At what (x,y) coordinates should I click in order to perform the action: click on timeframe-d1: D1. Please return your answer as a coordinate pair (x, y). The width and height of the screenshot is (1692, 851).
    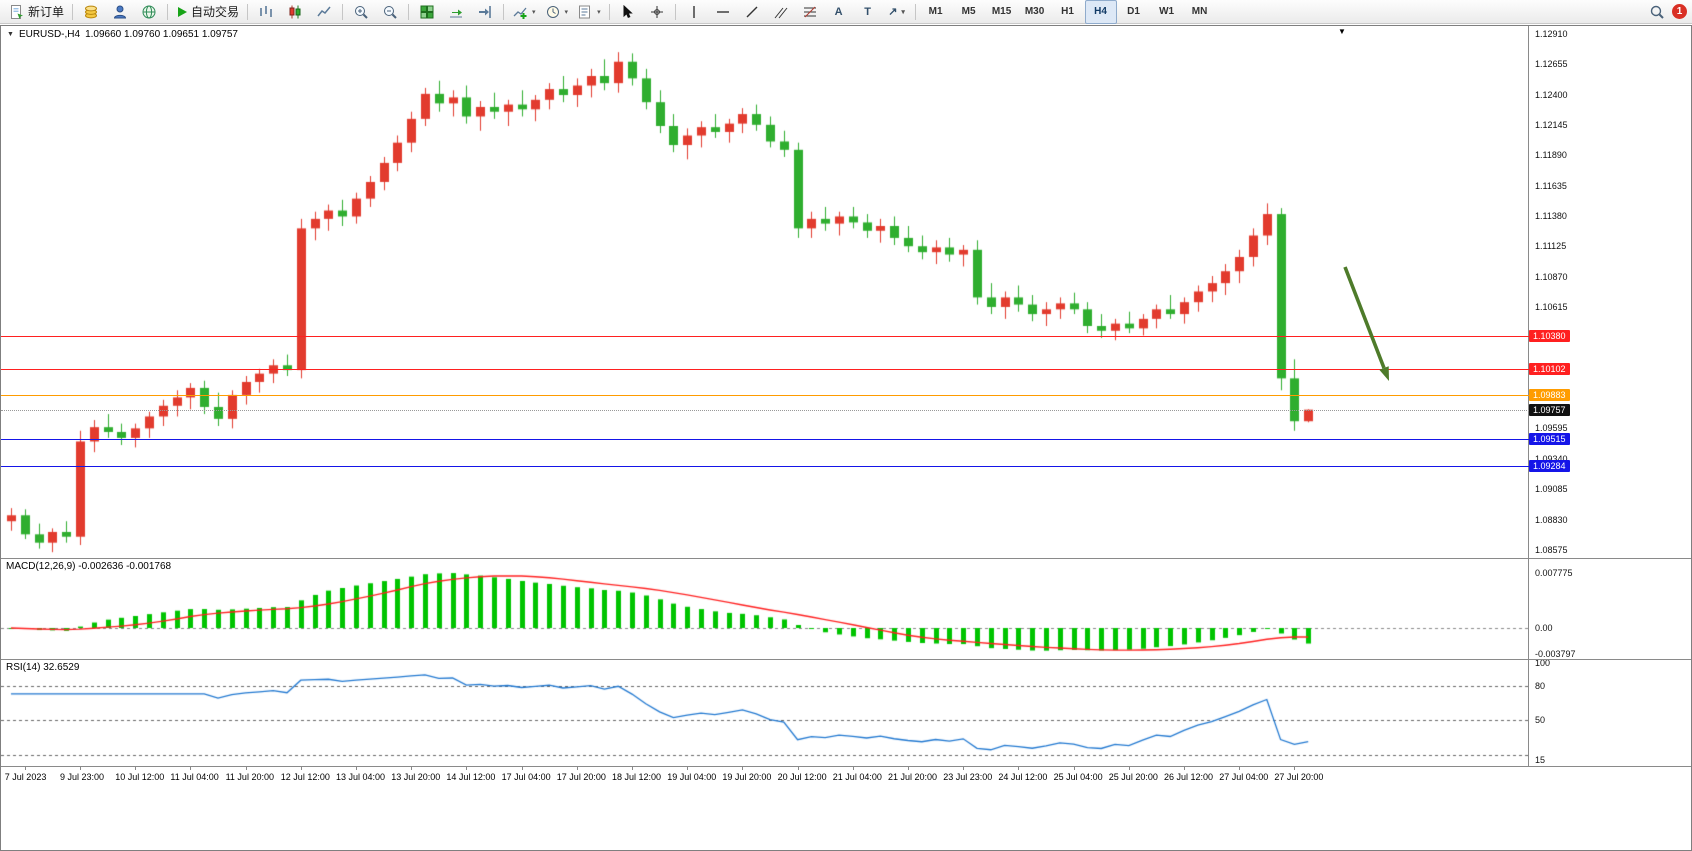
    Looking at the image, I should click on (1133, 11).